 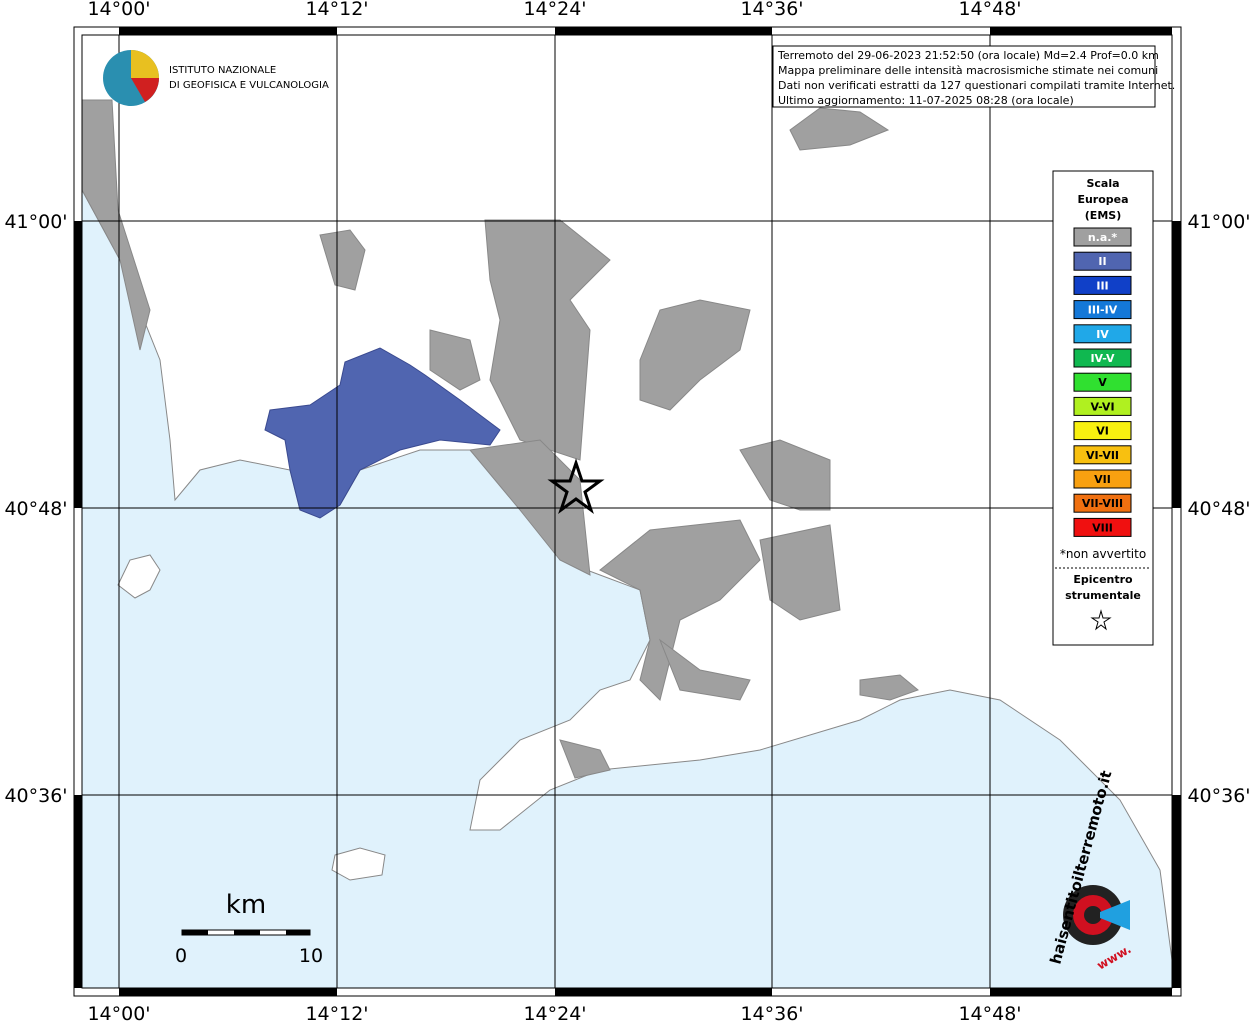 What do you see at coordinates (1102, 199) in the screenshot?
I see `legend-title: Europea` at bounding box center [1102, 199].